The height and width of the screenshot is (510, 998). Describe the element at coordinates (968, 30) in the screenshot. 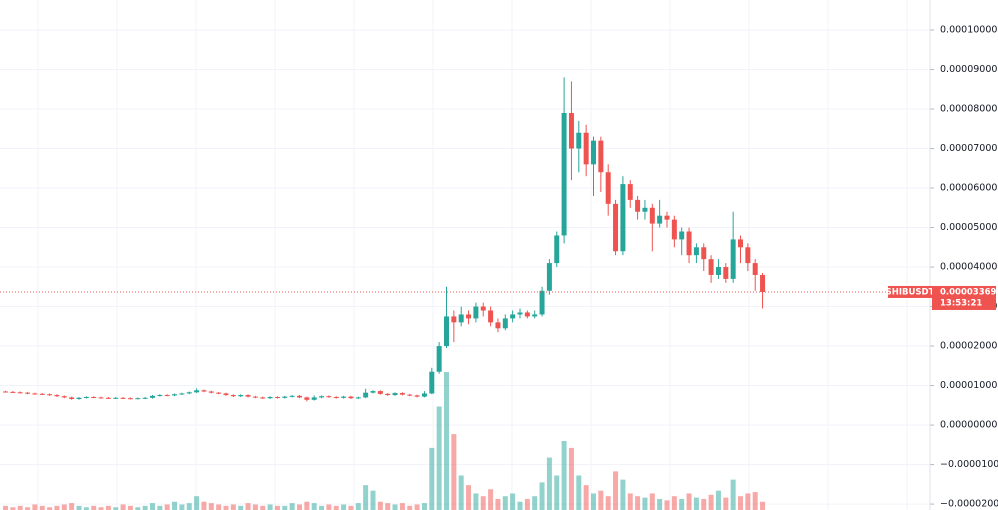

I see `y-tick-label: 0.00010000` at that location.